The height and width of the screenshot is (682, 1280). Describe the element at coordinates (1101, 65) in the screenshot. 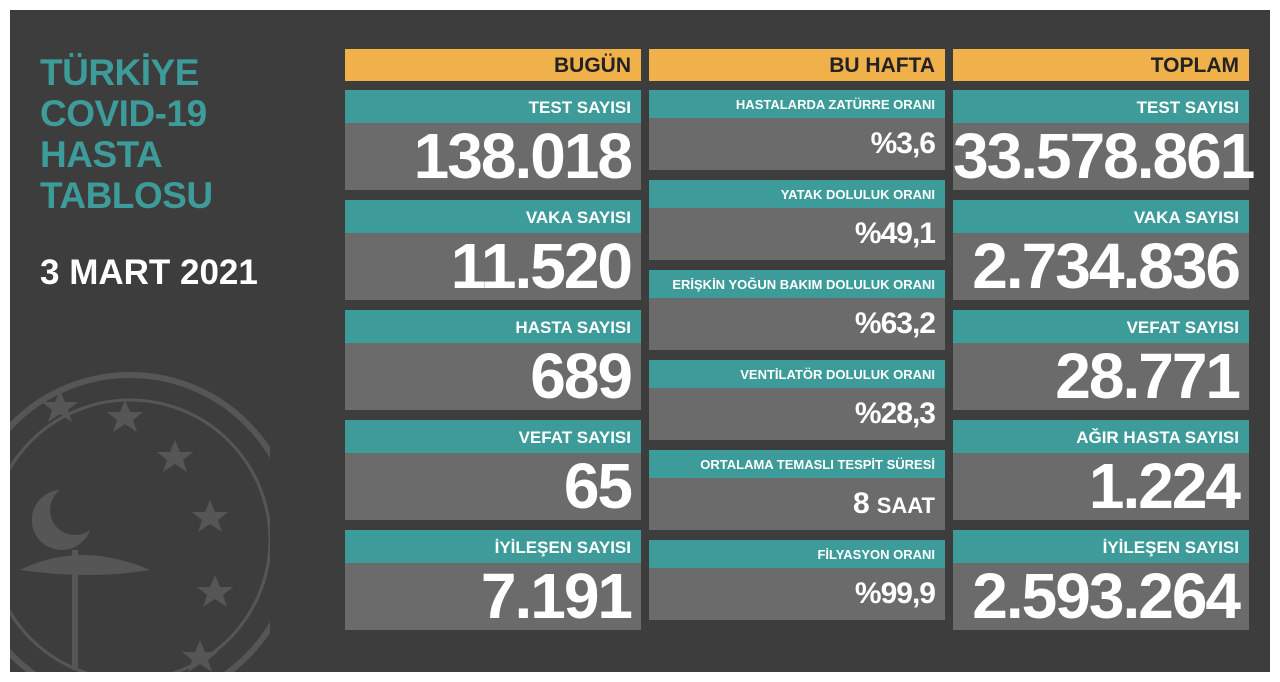

I see `column-header: TOPLAM` at that location.